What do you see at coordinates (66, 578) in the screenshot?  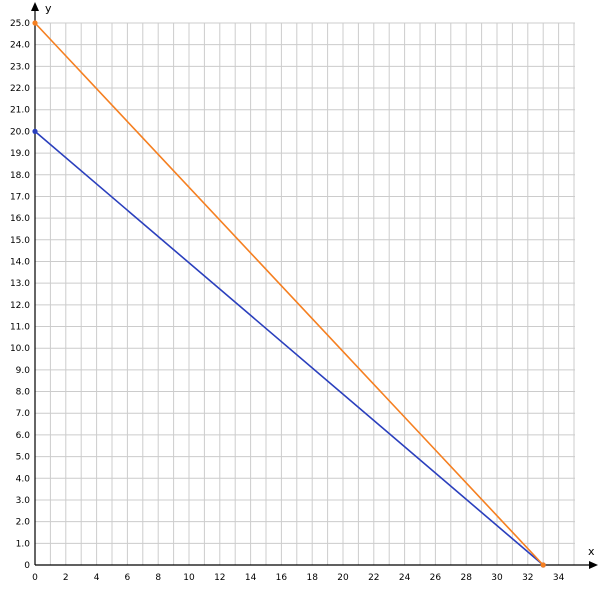 I see `x-tick-label: 2` at bounding box center [66, 578].